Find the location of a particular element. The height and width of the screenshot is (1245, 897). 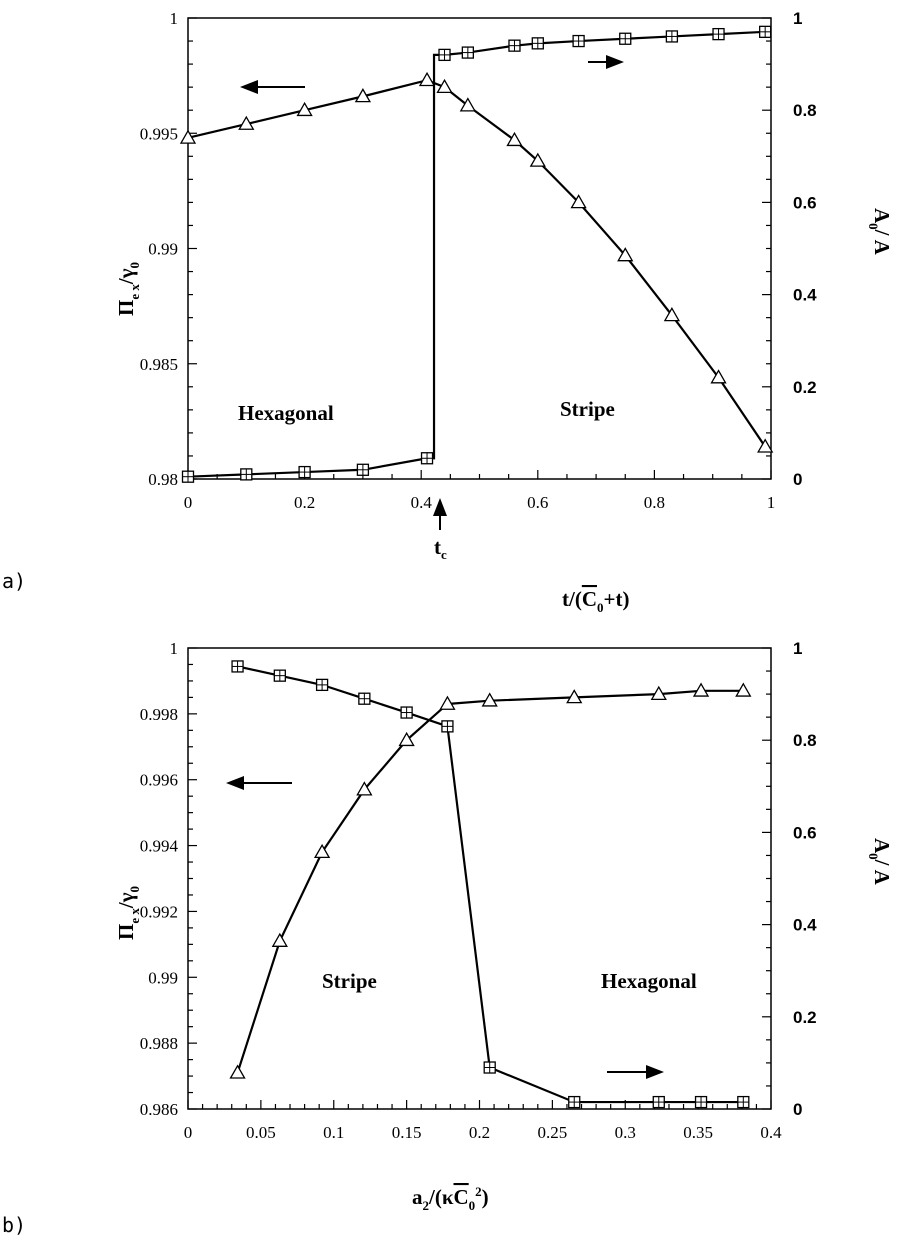

panel-b-stripe-label: Stripe is located at coordinates (349, 981).